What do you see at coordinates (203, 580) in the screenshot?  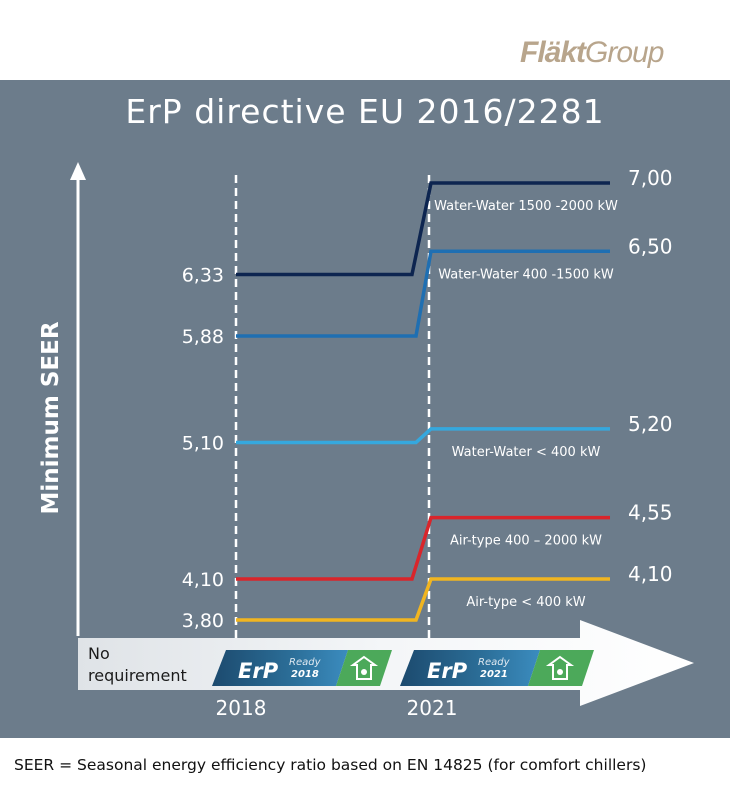 I see `value-label-2018: 4,10` at bounding box center [203, 580].